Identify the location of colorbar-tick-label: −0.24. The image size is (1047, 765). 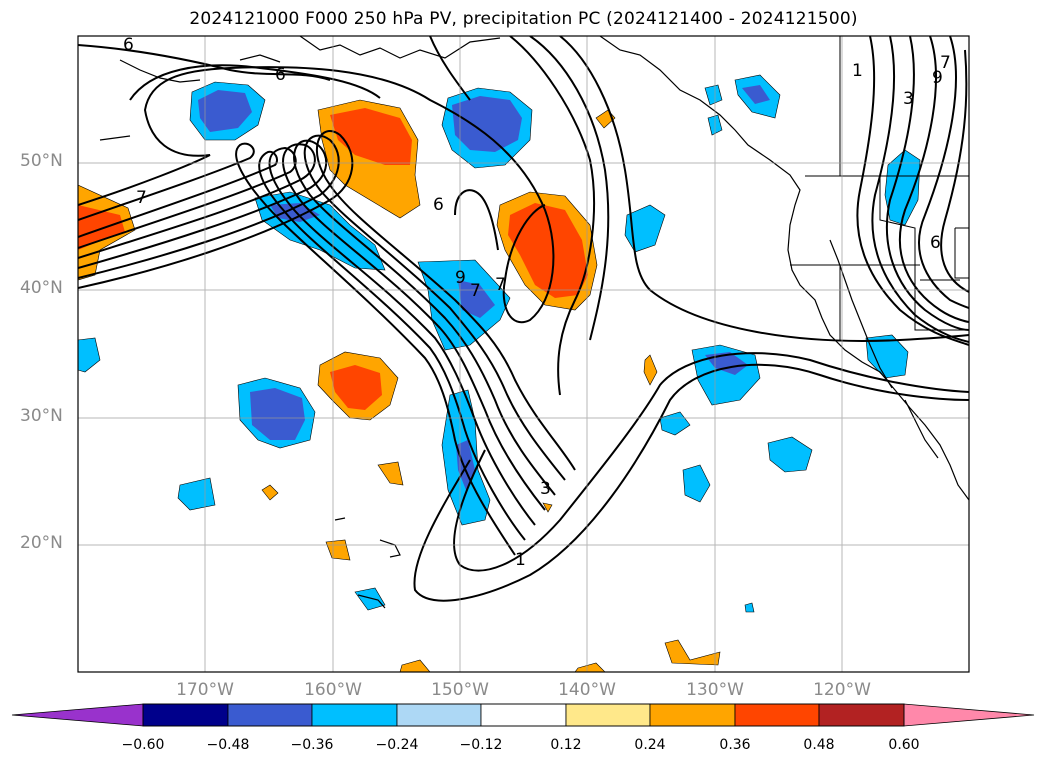
(397, 745).